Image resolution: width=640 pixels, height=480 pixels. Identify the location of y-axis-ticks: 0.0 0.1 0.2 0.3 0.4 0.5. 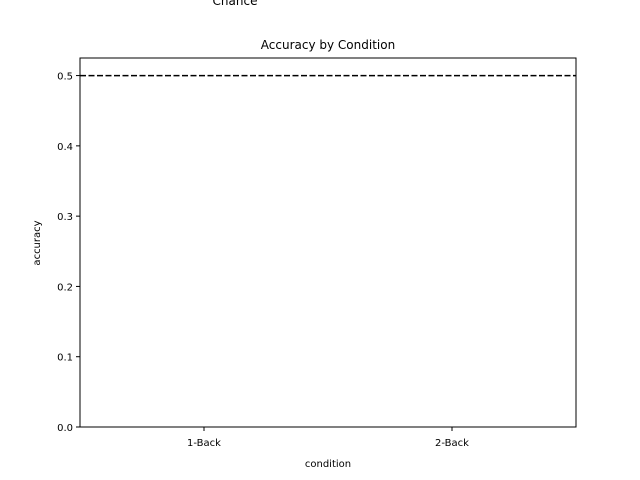
(68, 253).